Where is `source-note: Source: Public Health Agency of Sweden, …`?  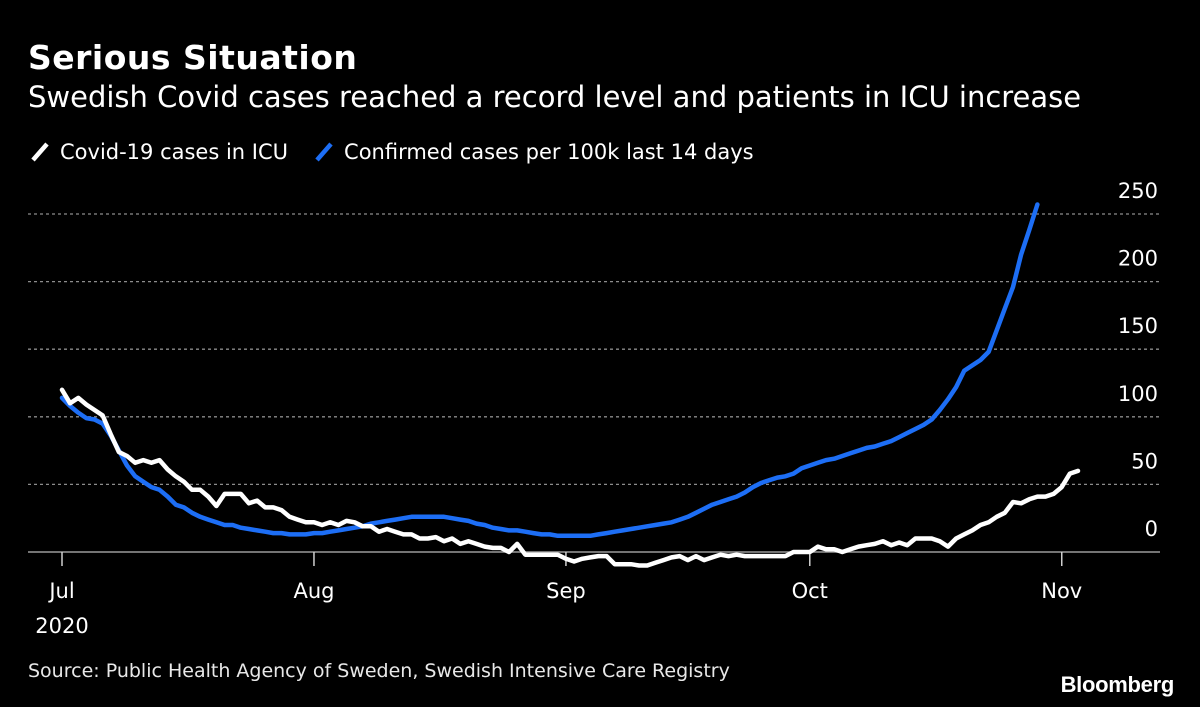
source-note: Source: Public Health Agency of Sweden, … is located at coordinates (379, 671).